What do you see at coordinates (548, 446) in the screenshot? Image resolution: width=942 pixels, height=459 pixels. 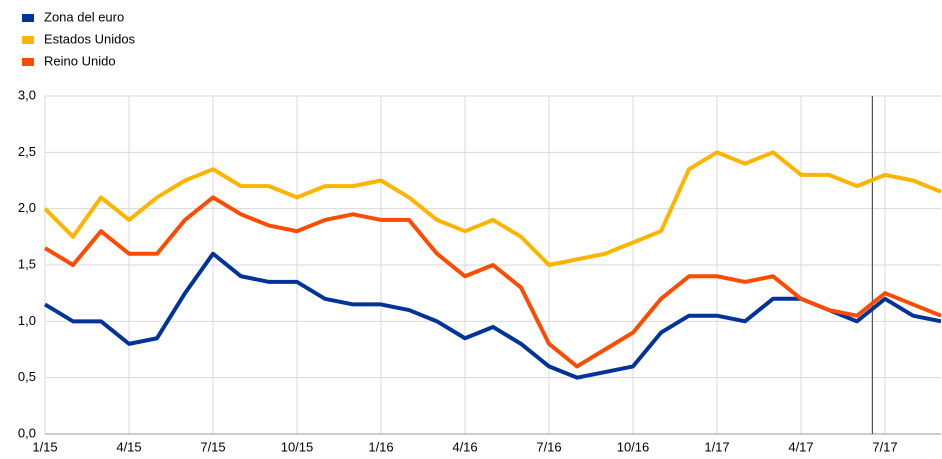 I see `x-tick-label: 7/16` at bounding box center [548, 446].